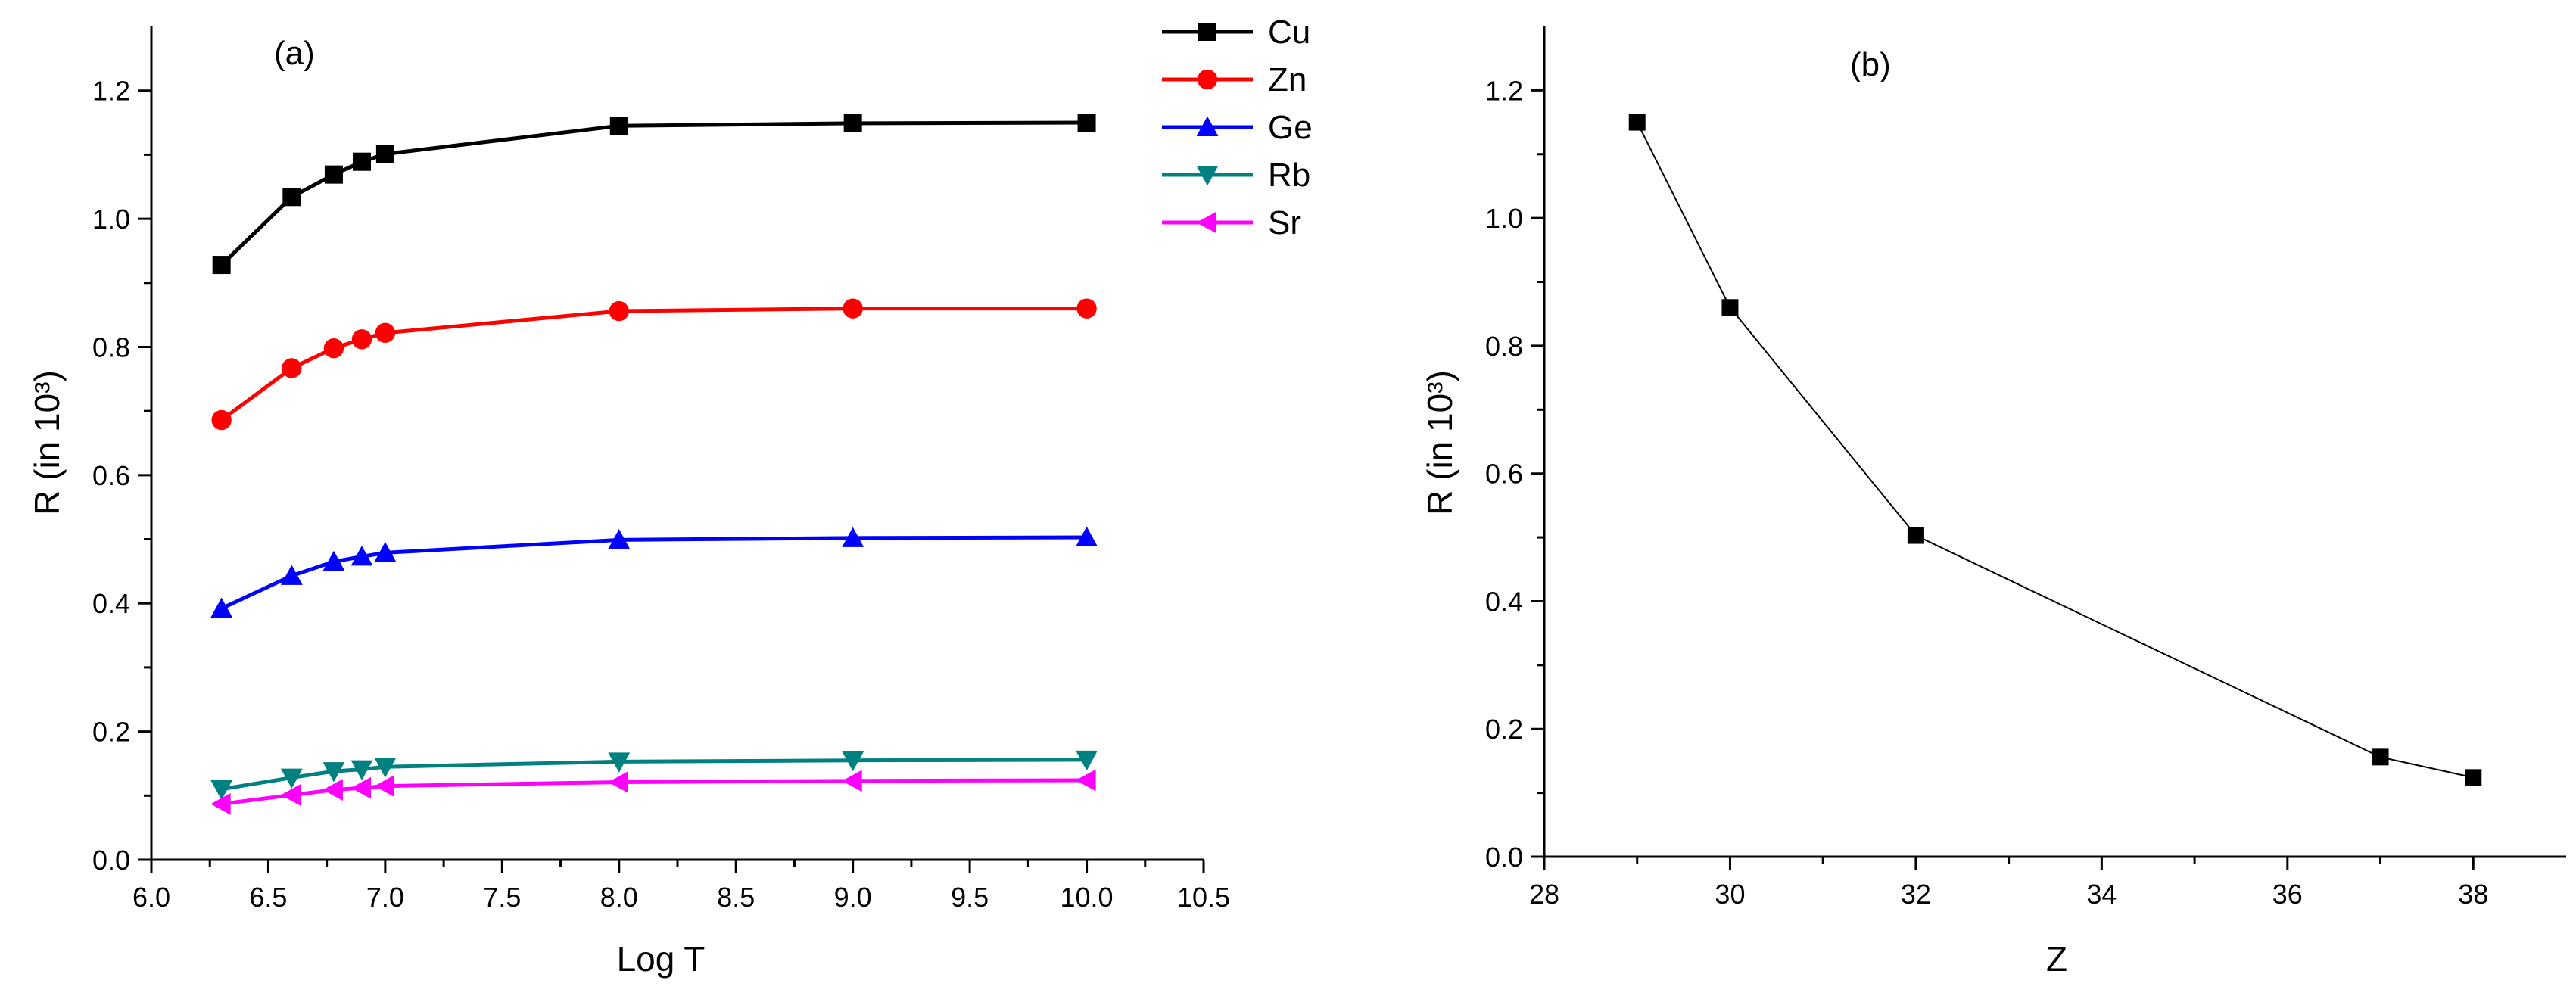 This screenshot has width=2576, height=1002. Describe the element at coordinates (1870, 64) in the screenshot. I see `panel-b-label: (b)` at that location.